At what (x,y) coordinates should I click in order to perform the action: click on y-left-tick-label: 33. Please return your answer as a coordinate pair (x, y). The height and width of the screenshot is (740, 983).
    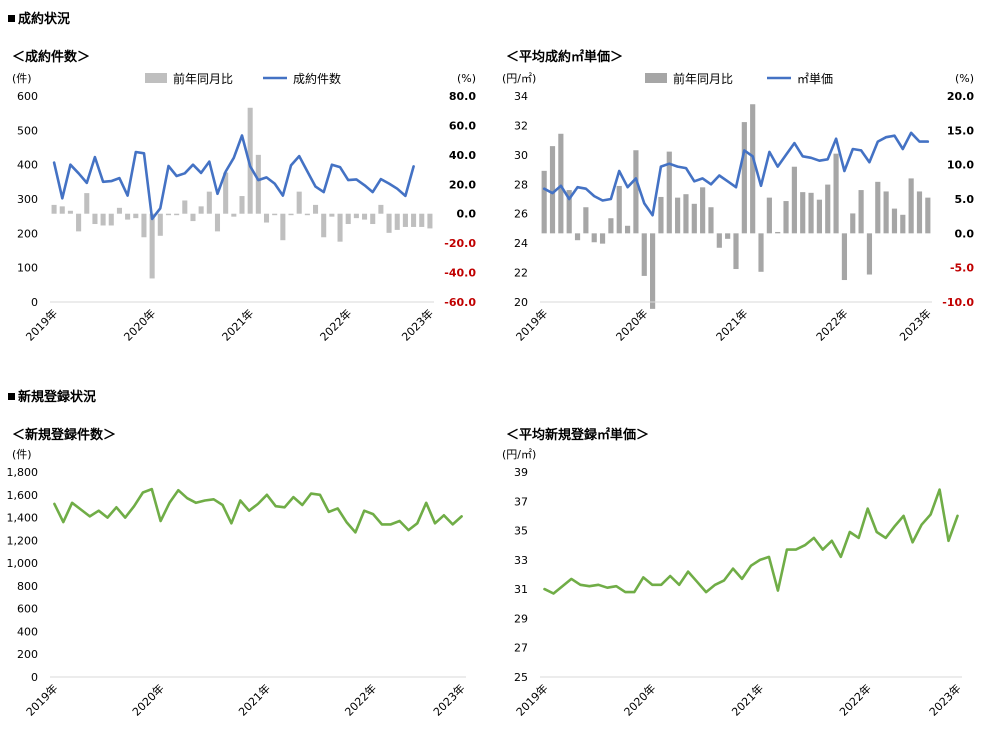
    Looking at the image, I should click on (521, 560).